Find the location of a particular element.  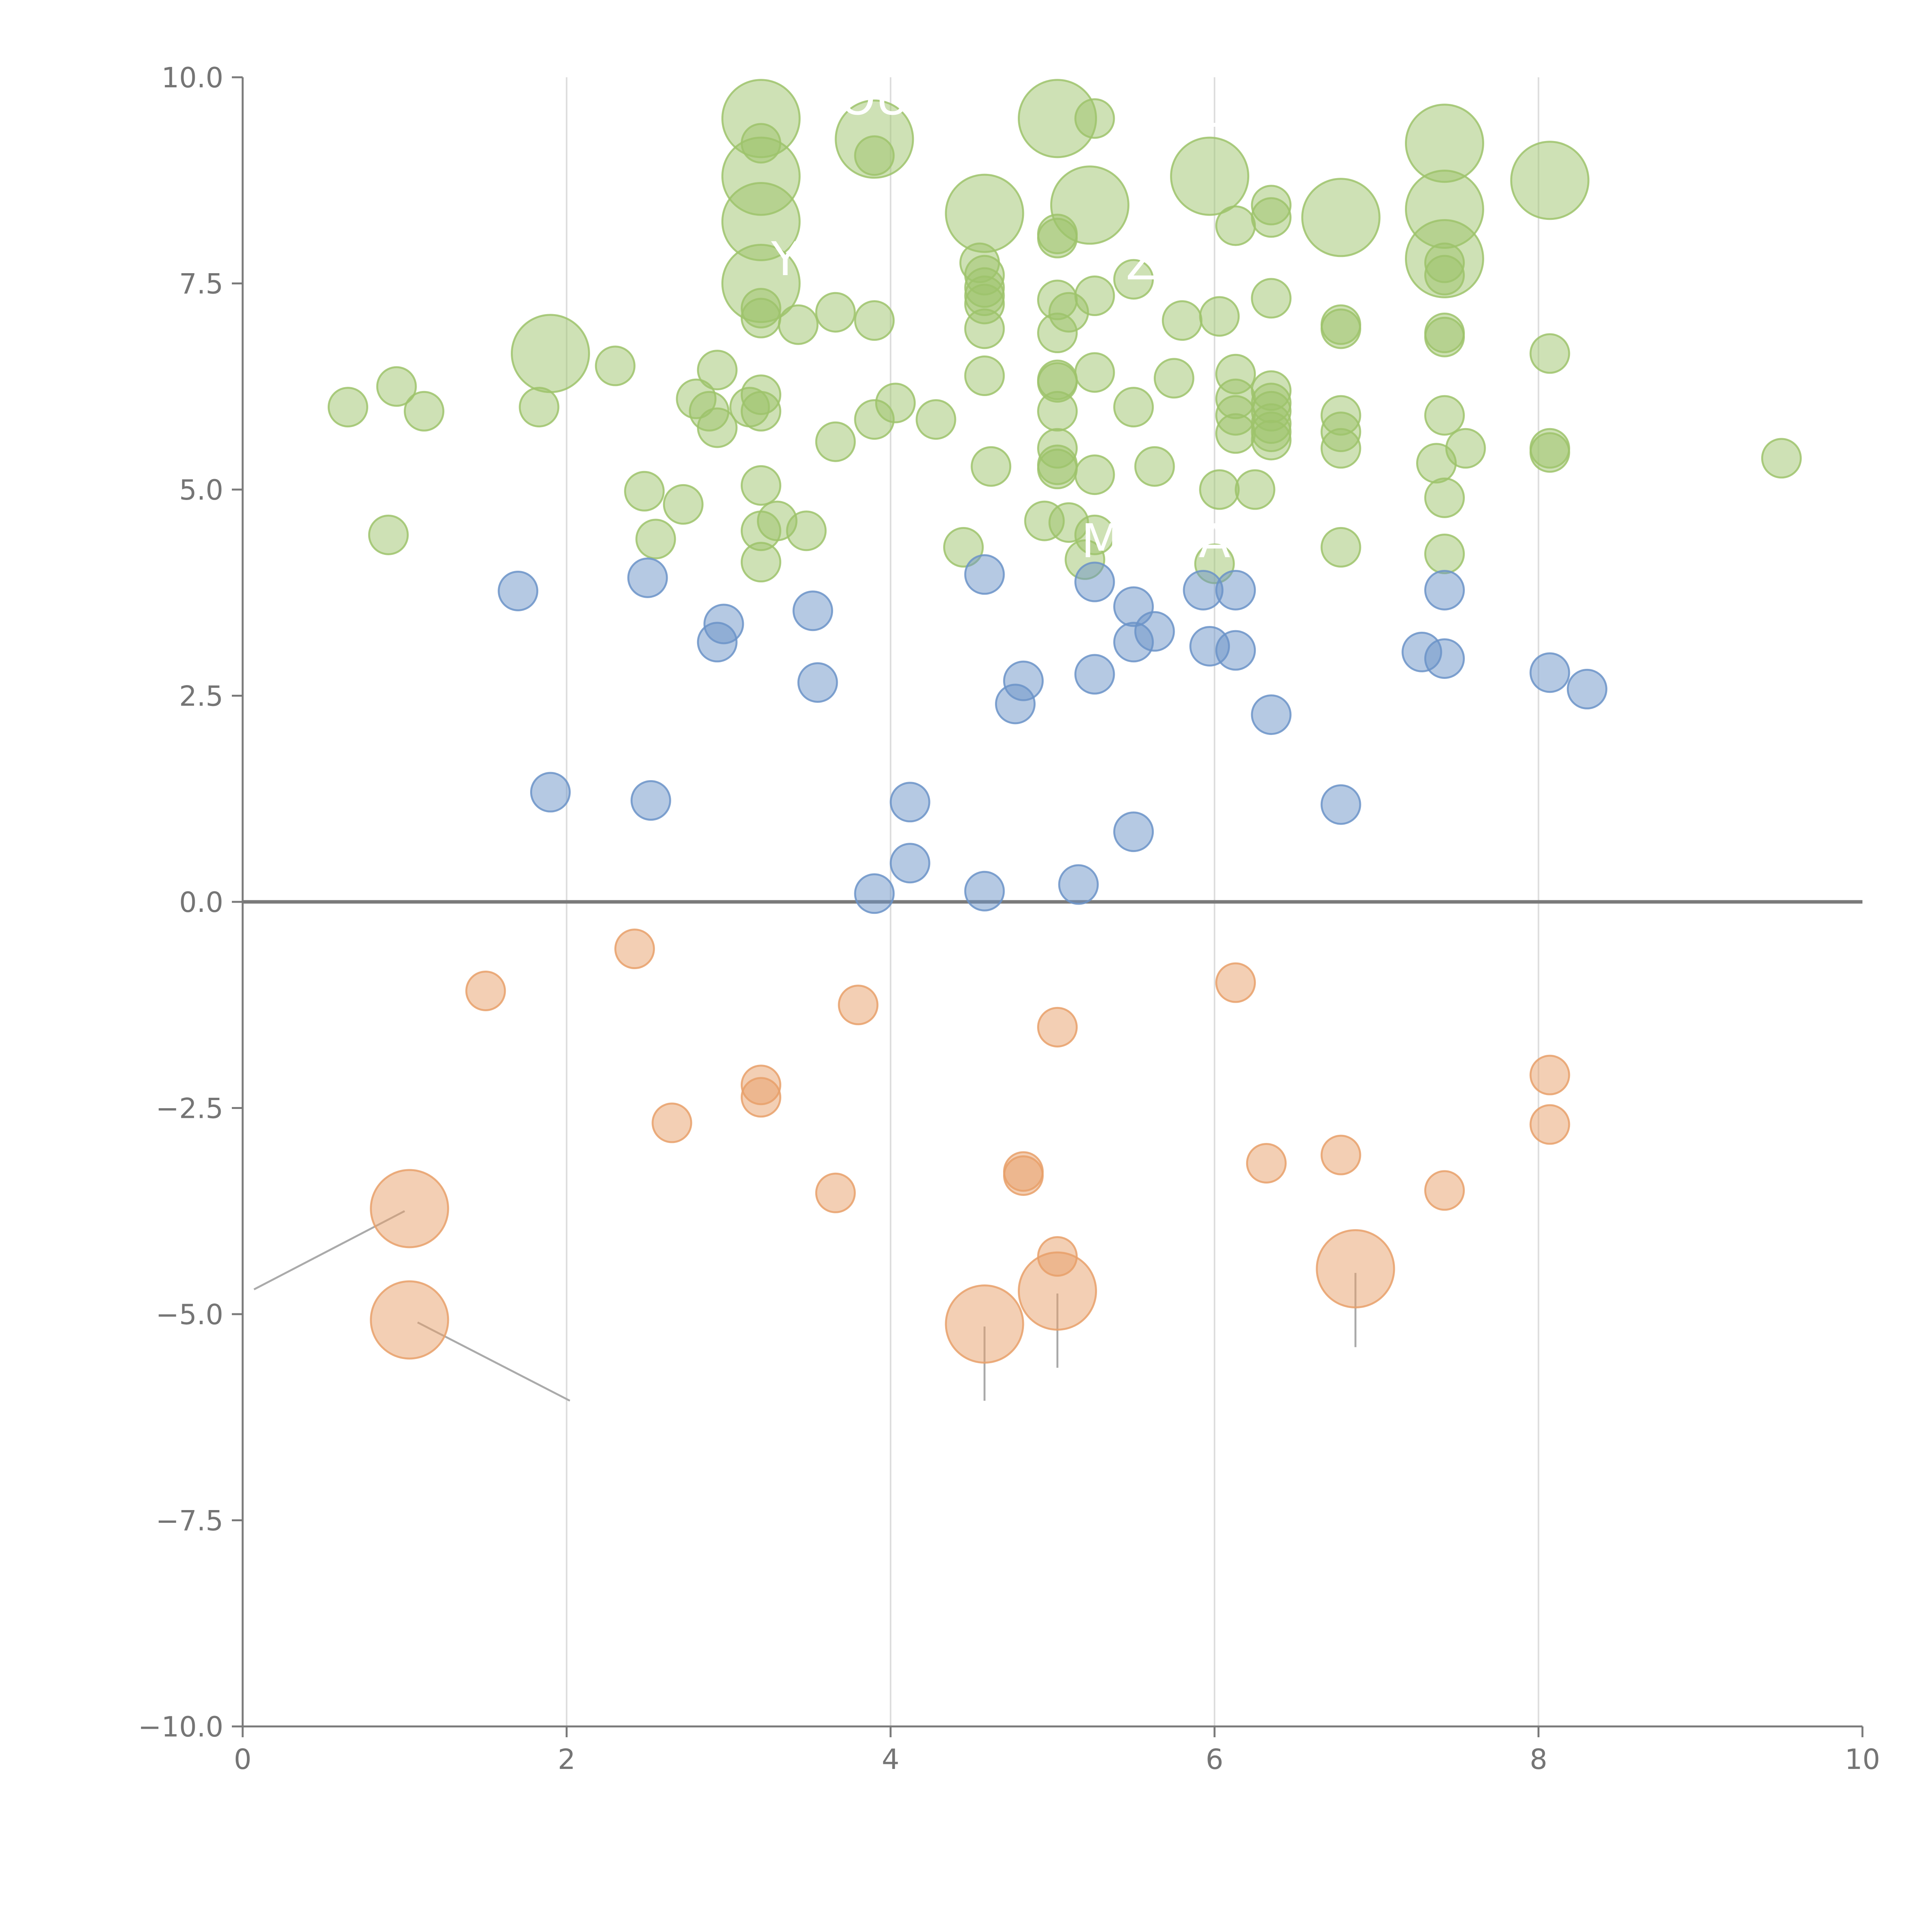

overlay-label: OU is located at coordinates (875, 99).